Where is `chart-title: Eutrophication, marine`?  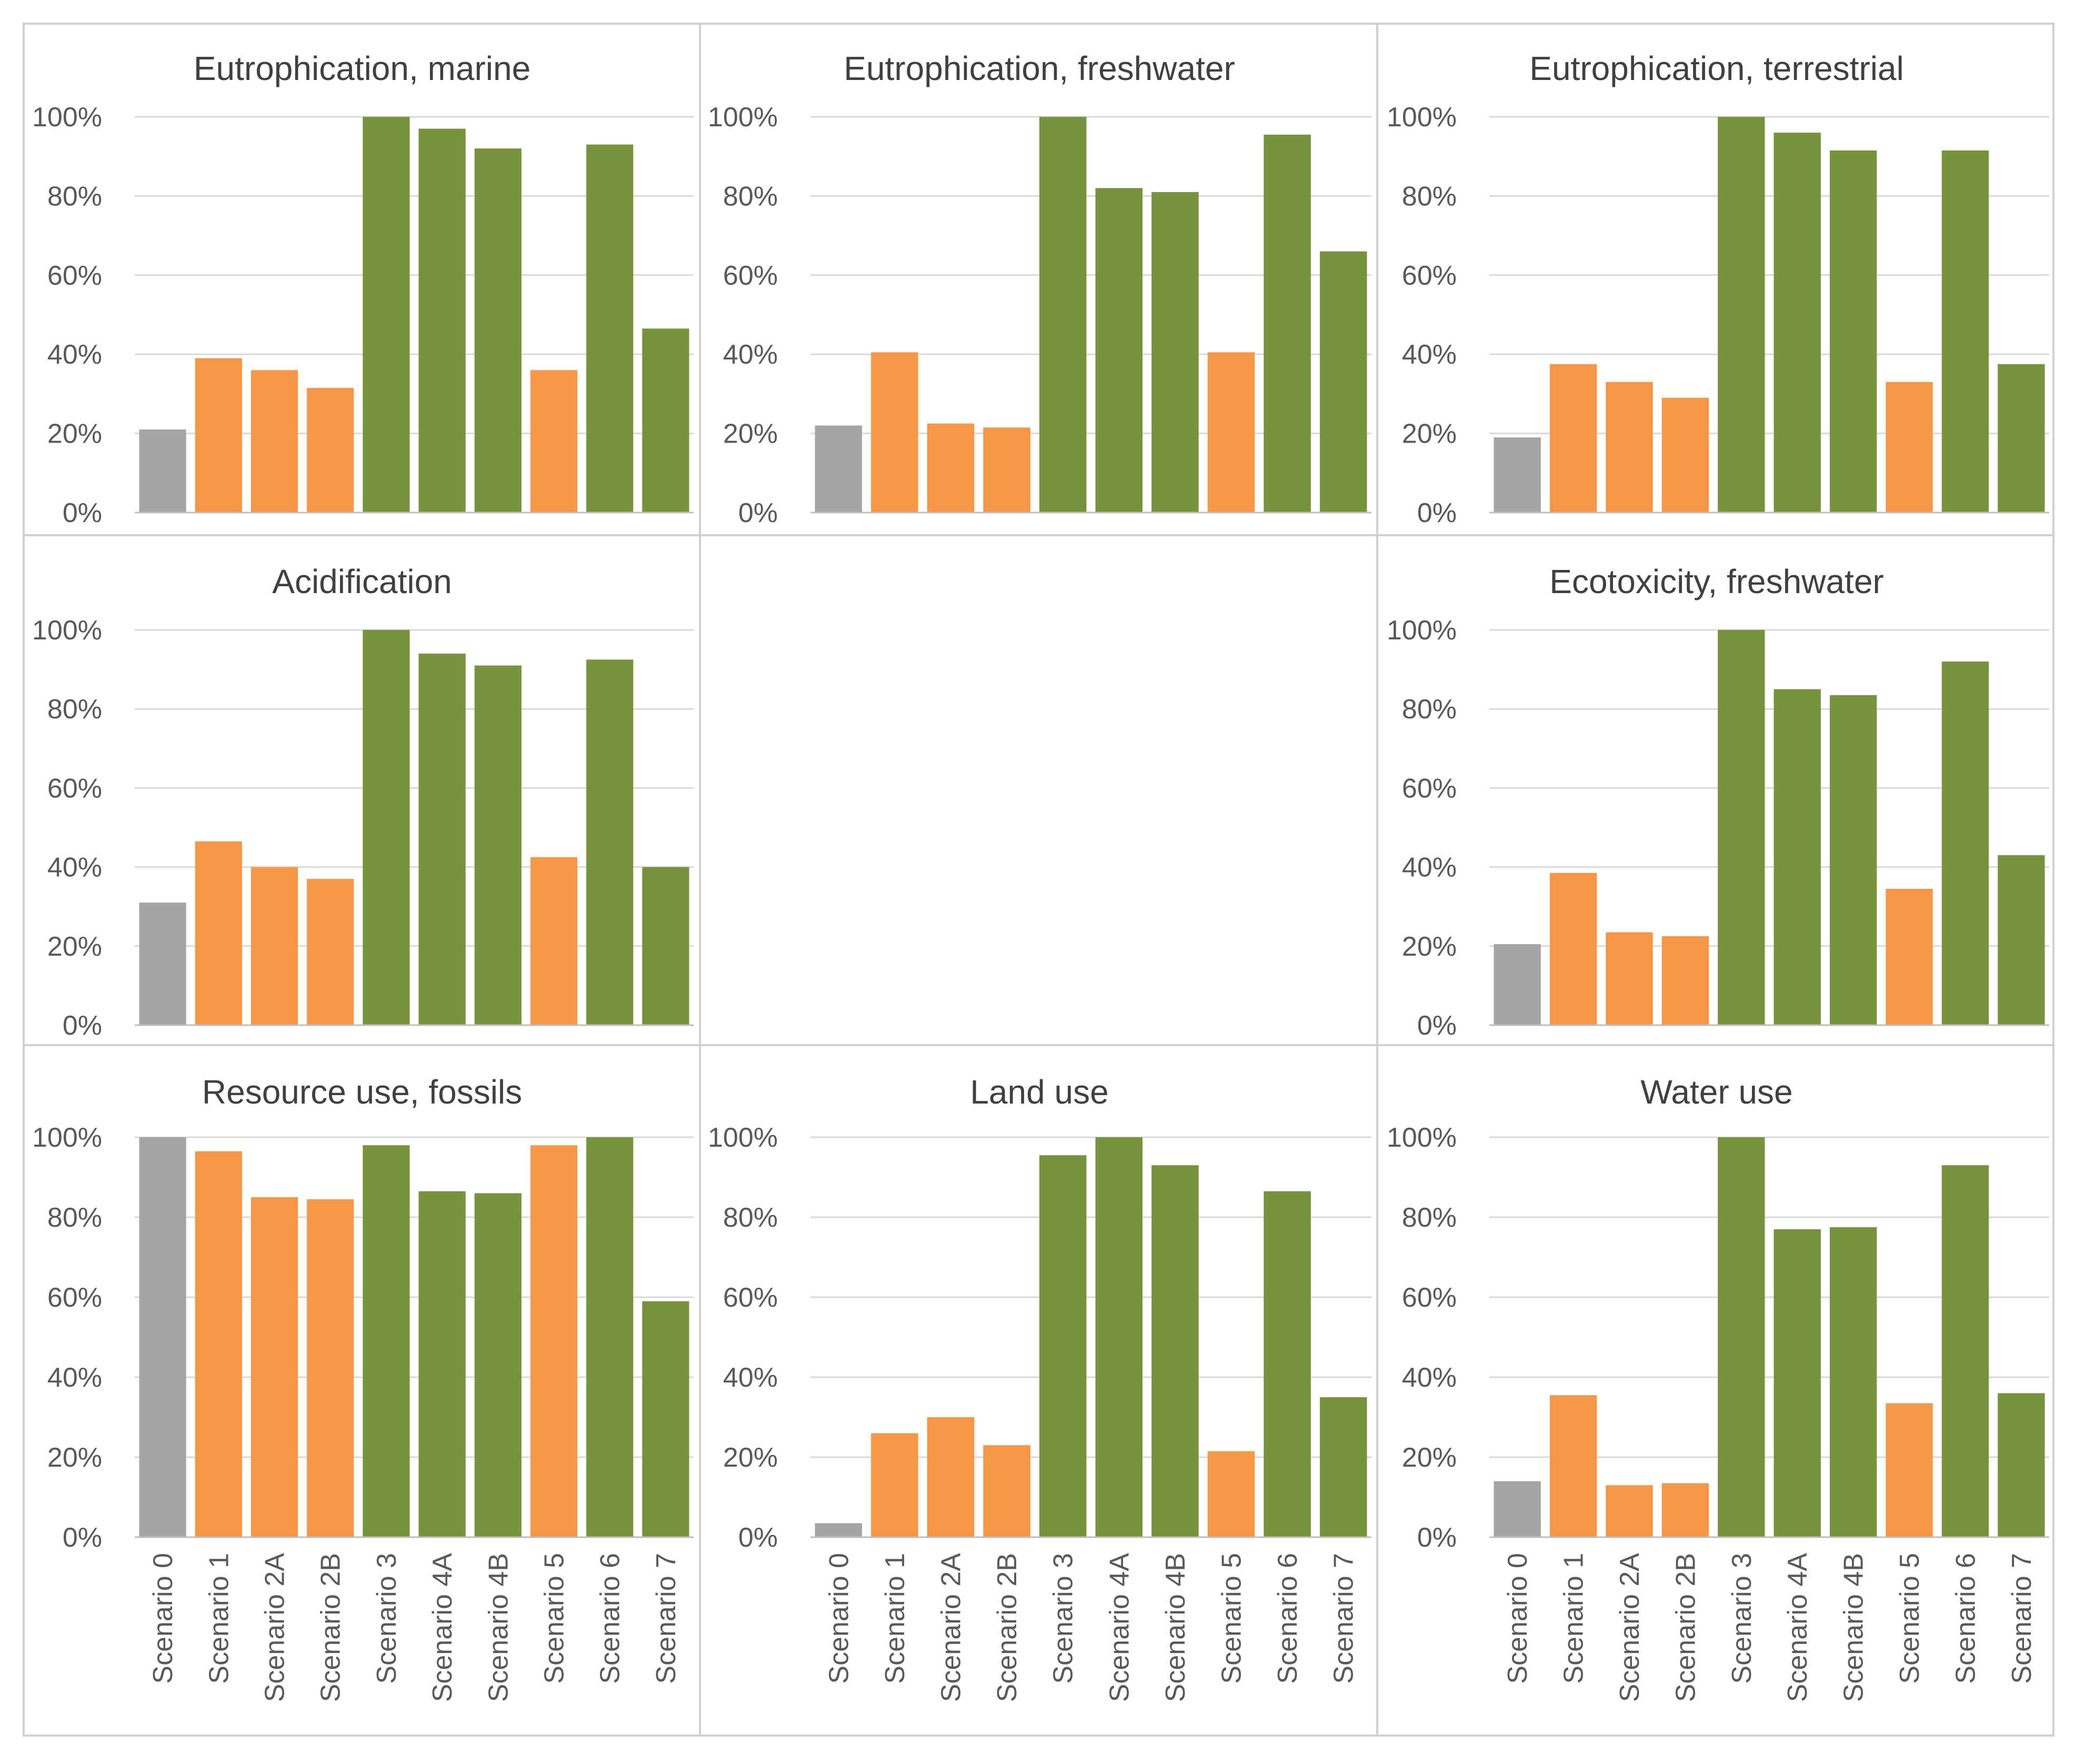 chart-title: Eutrophication, marine is located at coordinates (362, 68).